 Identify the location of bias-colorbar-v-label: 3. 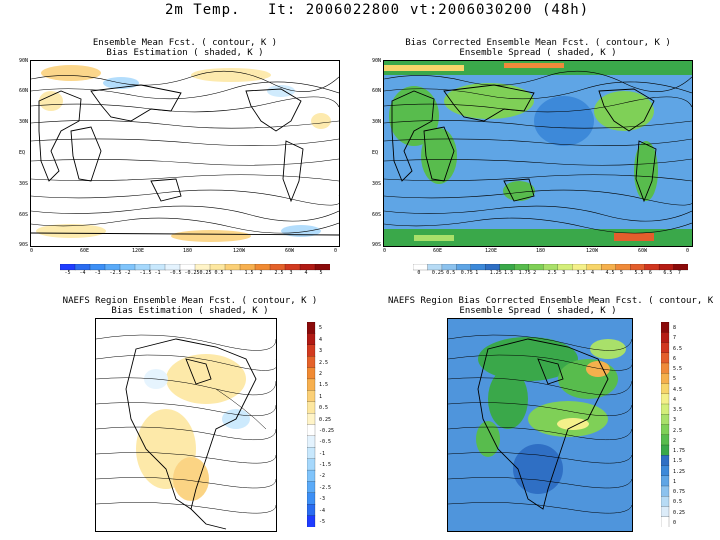
(321, 351).